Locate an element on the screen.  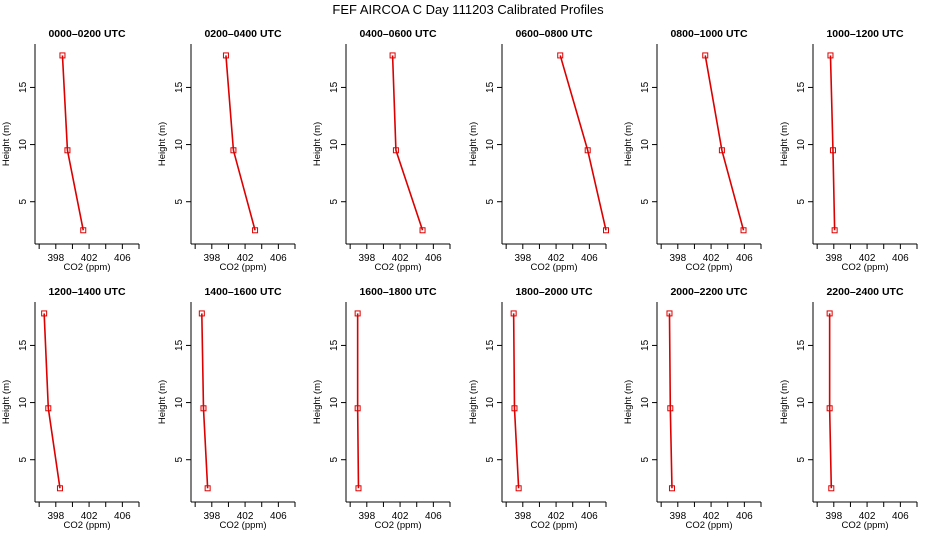
panel-title: 0600–0800 UTC is located at coordinates (553, 34).